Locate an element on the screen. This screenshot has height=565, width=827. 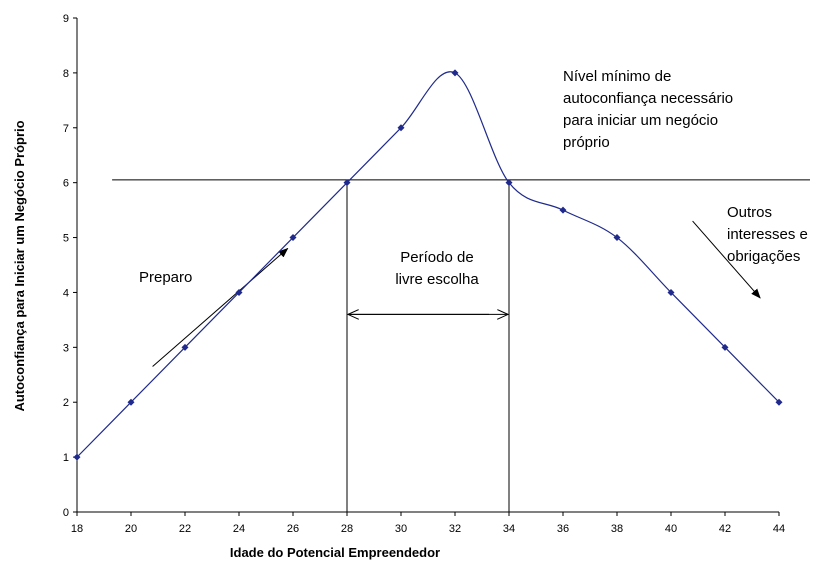
y-tick-label: 9 is located at coordinates (66, 19).